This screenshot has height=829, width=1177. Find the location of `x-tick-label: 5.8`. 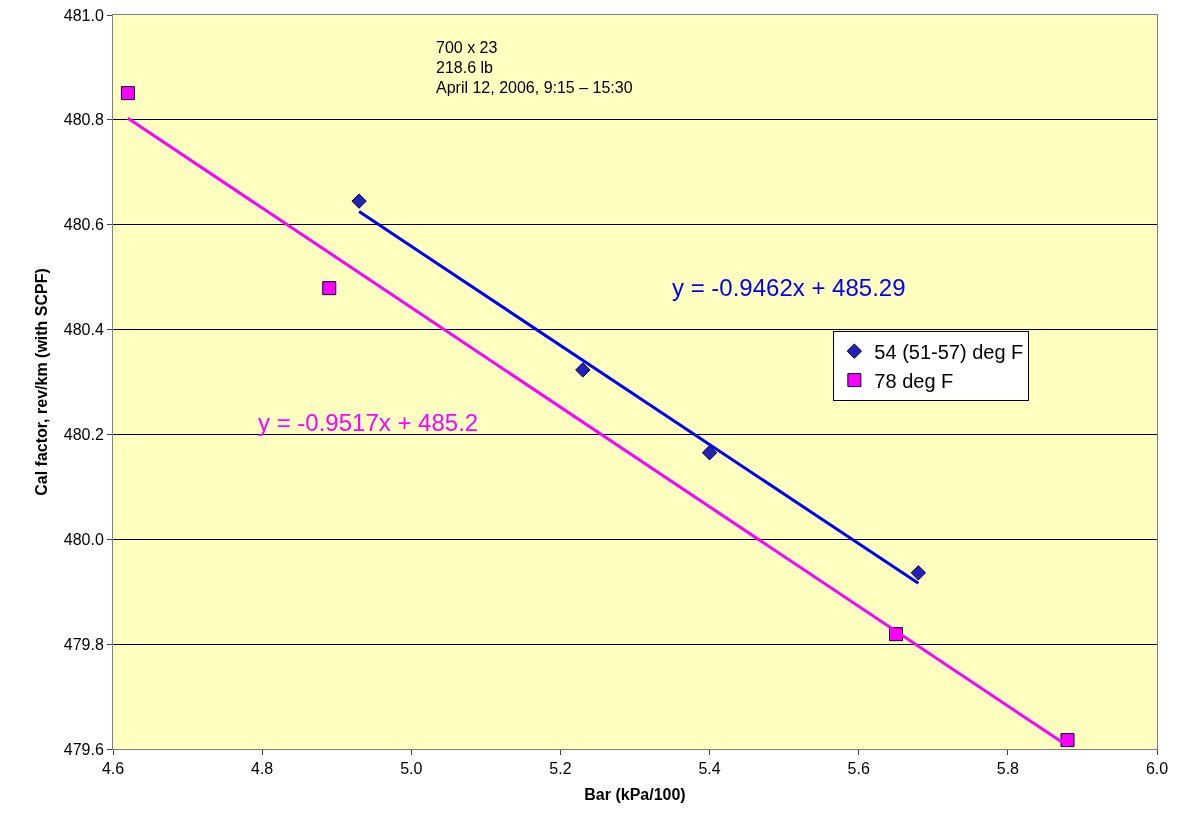

x-tick-label: 5.8 is located at coordinates (1008, 769).